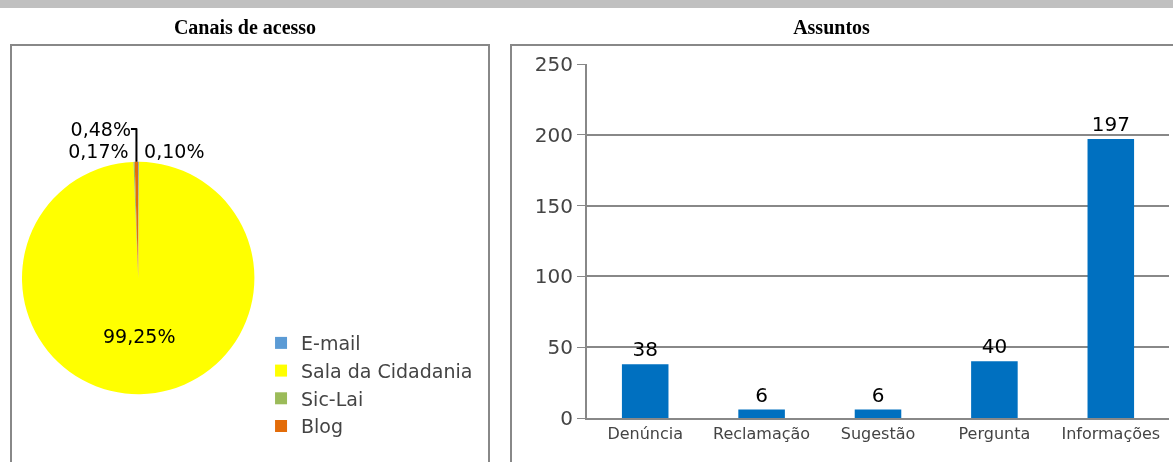 The image size is (1173, 462). What do you see at coordinates (332, 398) in the screenshot?
I see `legend-label: Sic-Lai` at bounding box center [332, 398].